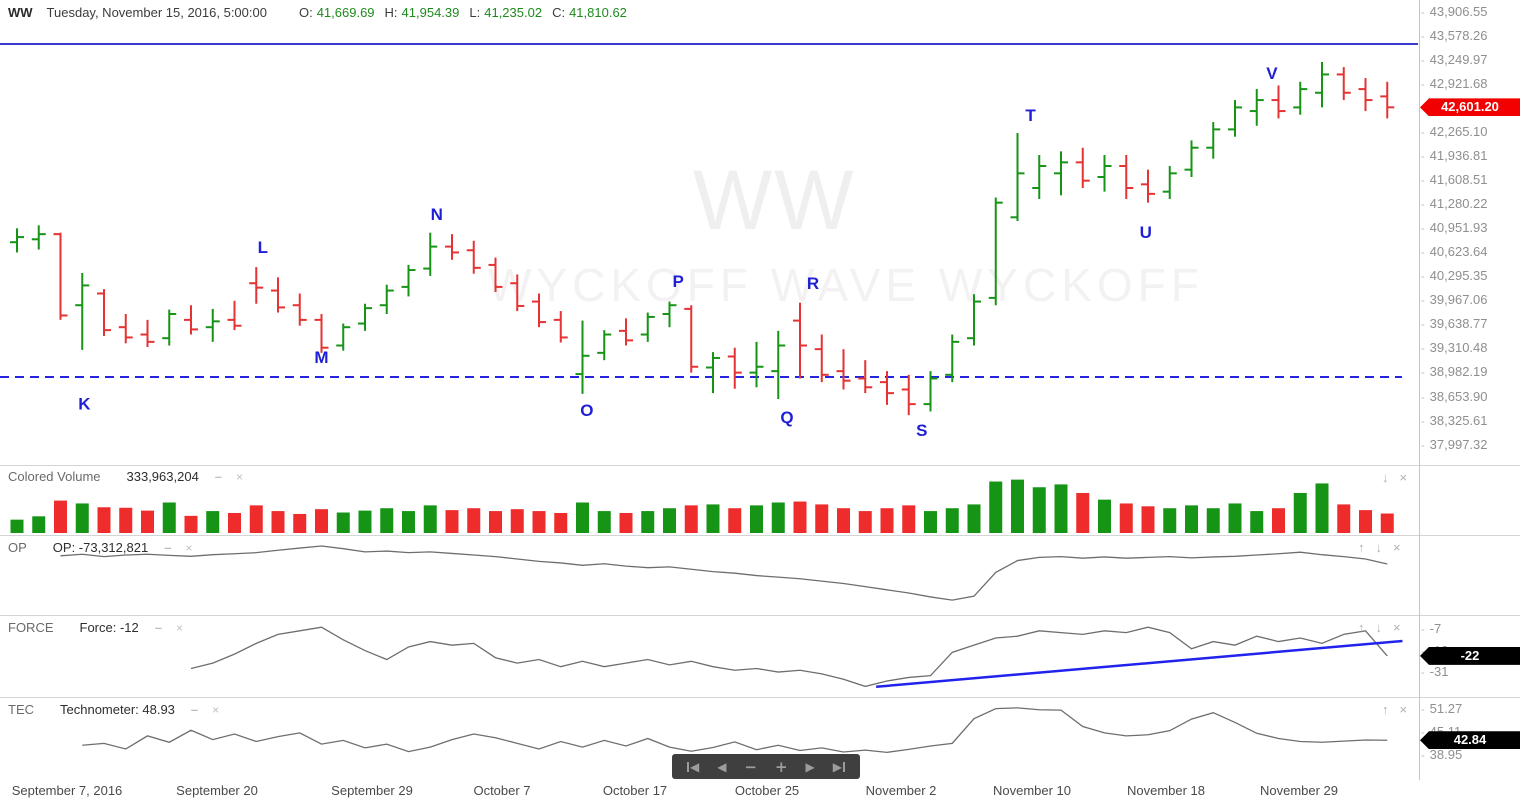 The width and height of the screenshot is (1520, 802). Describe the element at coordinates (722, 766) in the screenshot. I see `step-back-button: ◀` at that location.